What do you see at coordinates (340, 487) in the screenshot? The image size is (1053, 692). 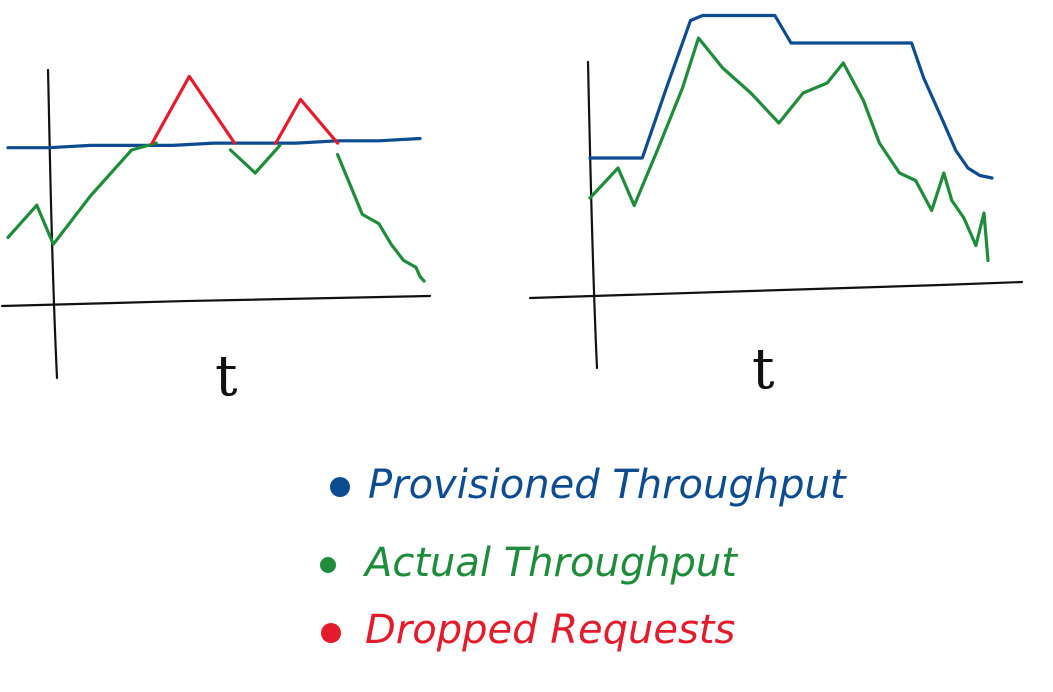 I see `legend-dot-provisioned` at bounding box center [340, 487].